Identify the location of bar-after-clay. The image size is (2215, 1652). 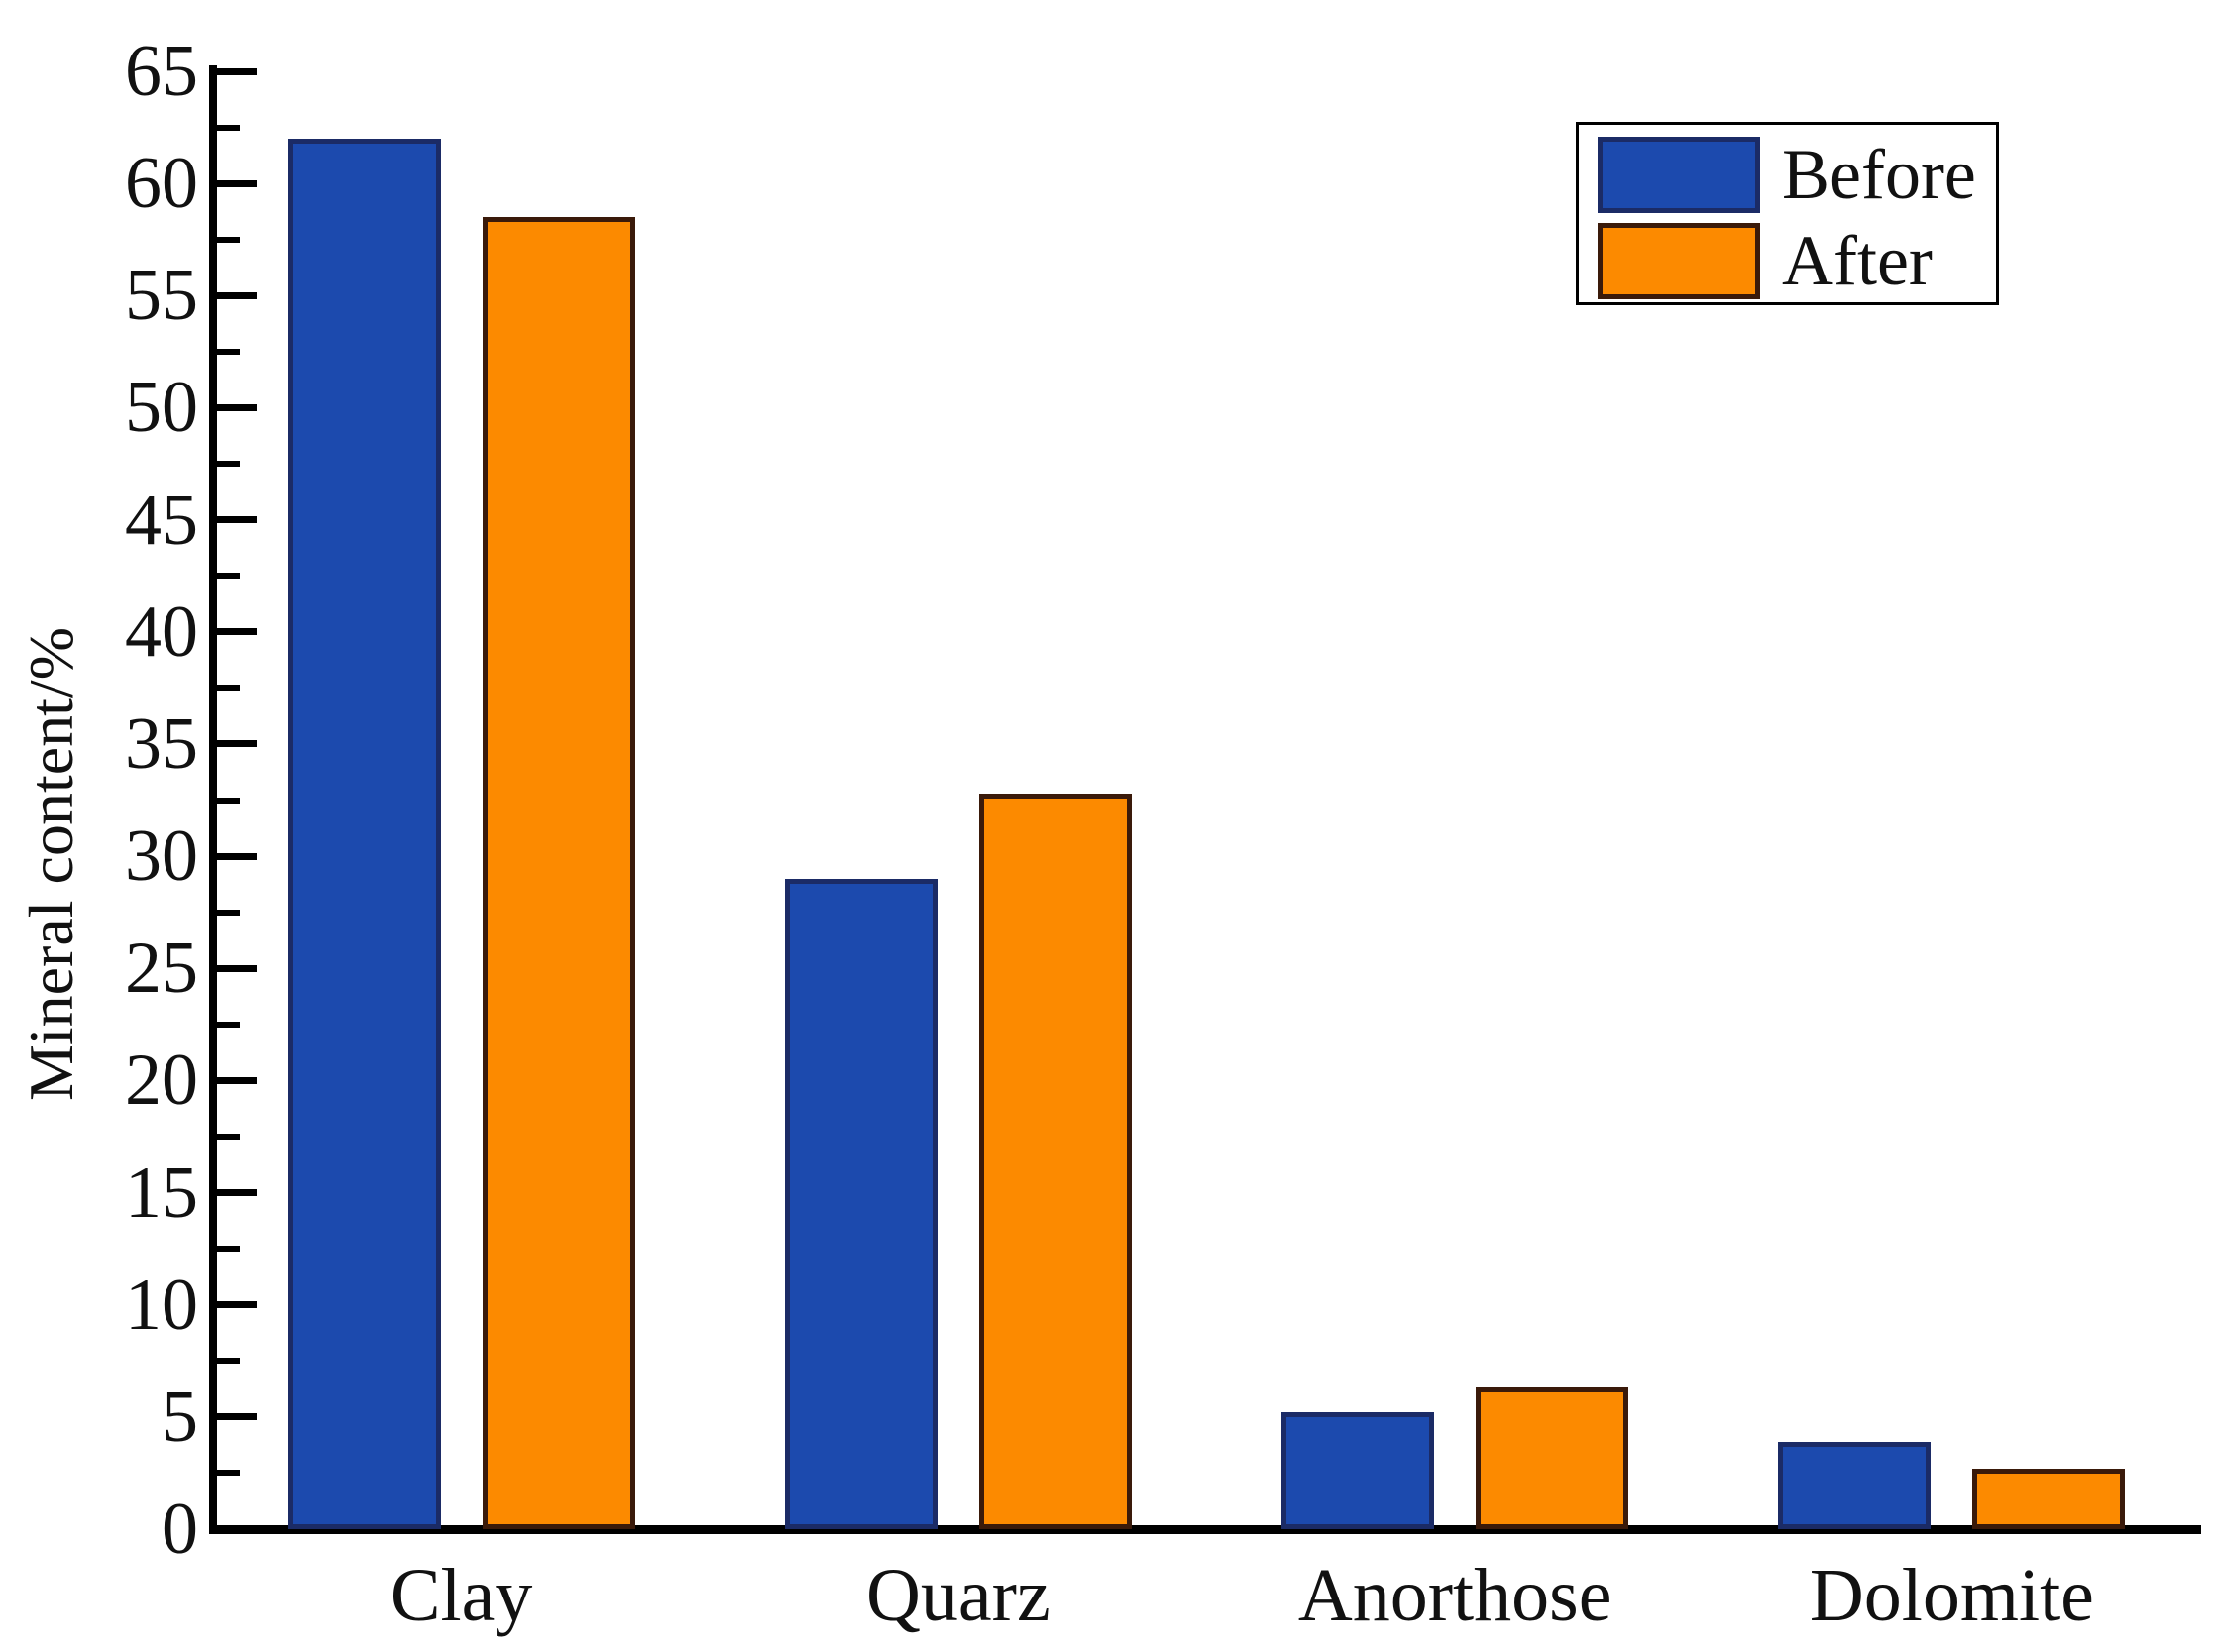
(558, 873).